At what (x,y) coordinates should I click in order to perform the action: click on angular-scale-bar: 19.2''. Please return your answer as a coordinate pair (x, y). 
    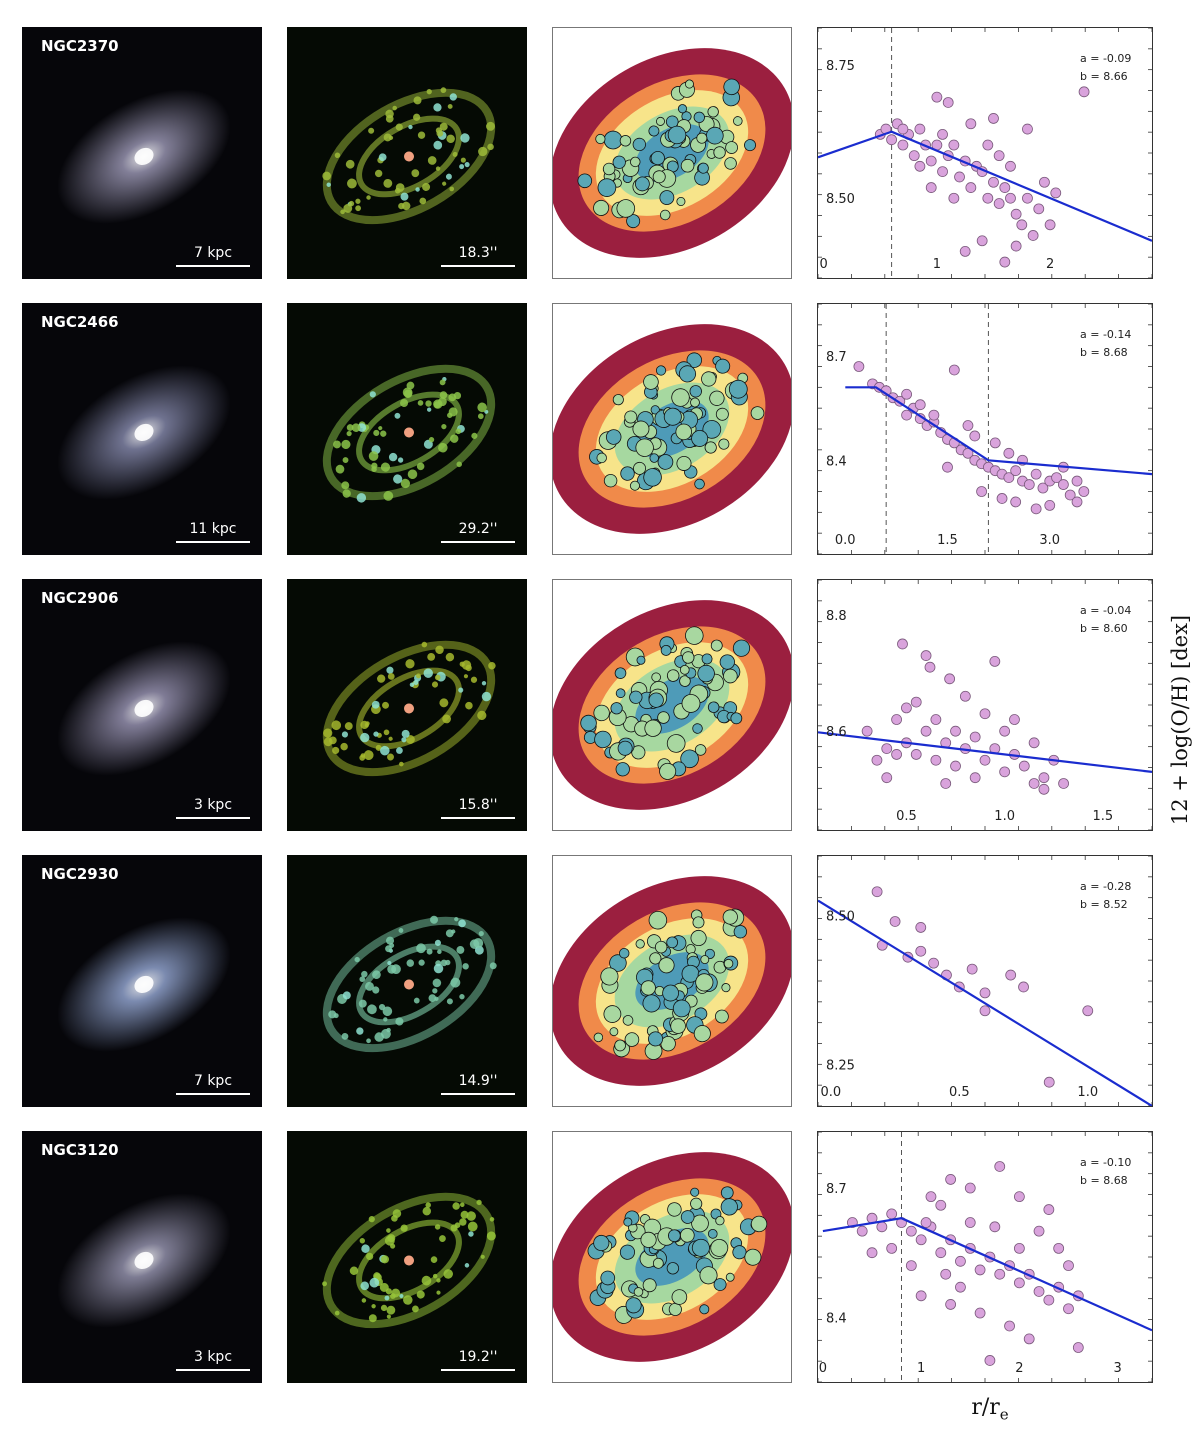
    Looking at the image, I should click on (478, 1360).